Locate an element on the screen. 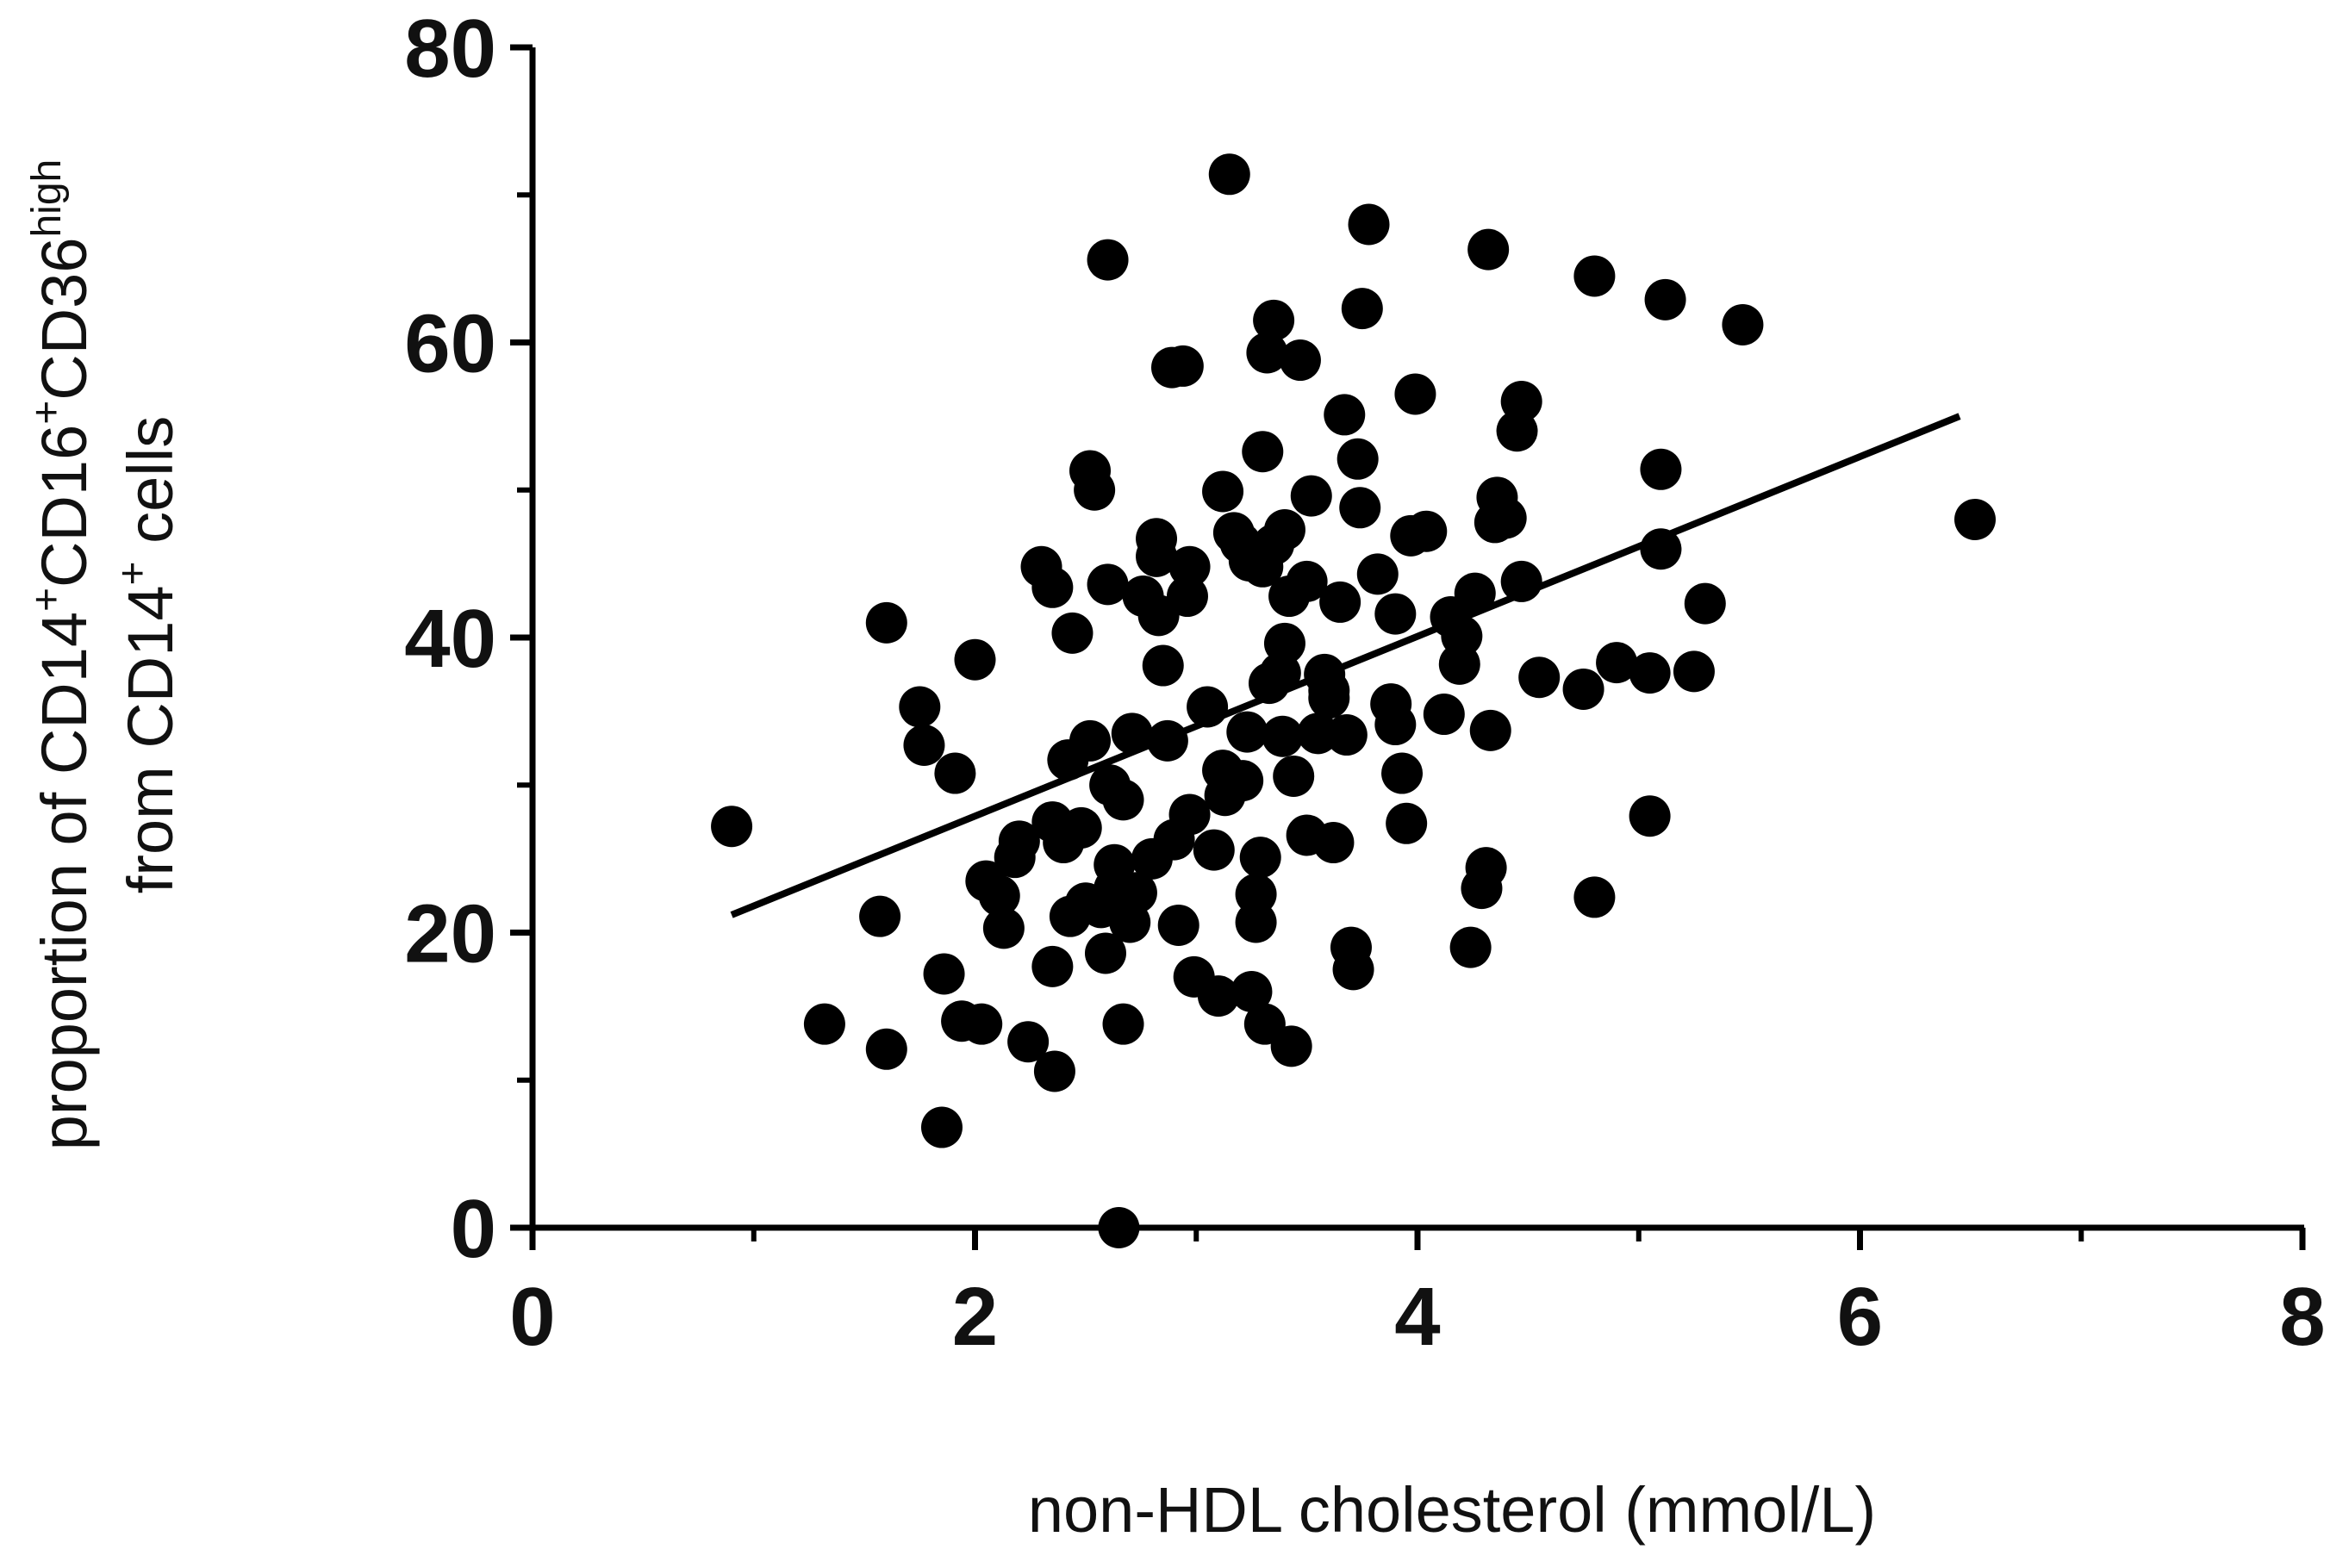  y-tick-label: 0 is located at coordinates (473, 1229).